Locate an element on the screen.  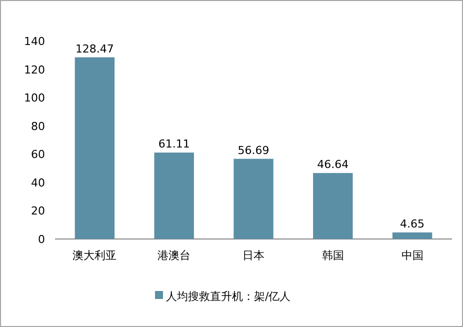
y-tick-label: 0 is located at coordinates (41, 239).